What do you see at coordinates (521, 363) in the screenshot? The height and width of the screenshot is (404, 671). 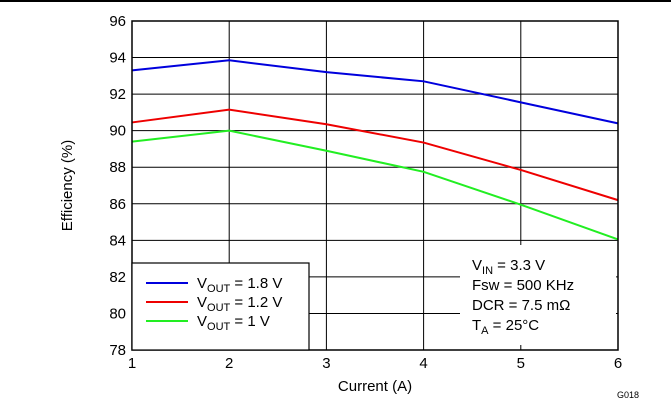 I see `x-tick-label: 5` at bounding box center [521, 363].